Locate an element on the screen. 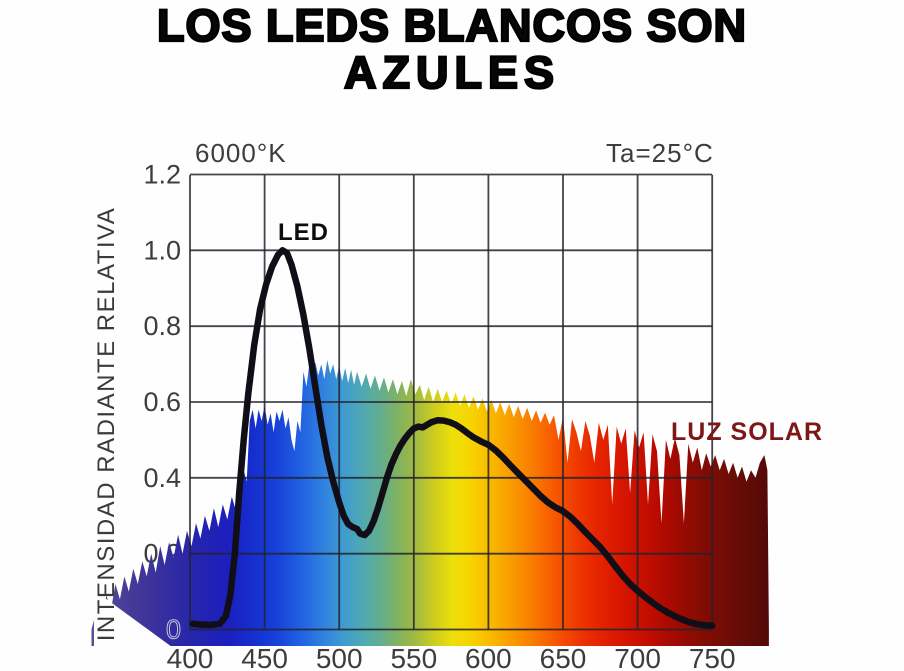  y-tick-label: 1.0 is located at coordinates (162, 250).